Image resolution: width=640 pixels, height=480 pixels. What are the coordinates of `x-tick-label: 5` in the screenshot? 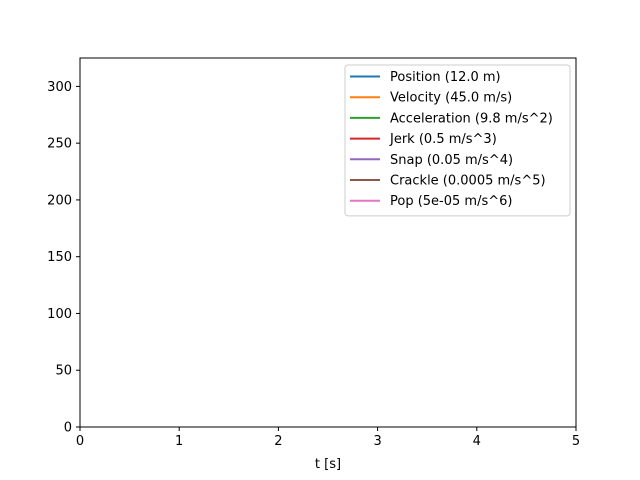 It's located at (576, 441).